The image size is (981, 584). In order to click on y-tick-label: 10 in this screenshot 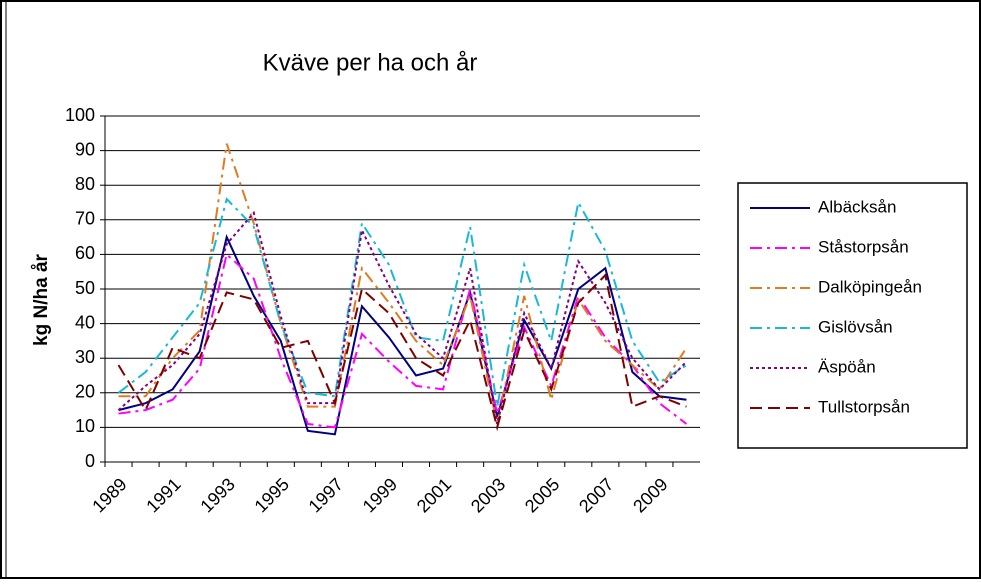, I will do `click(85, 426)`.